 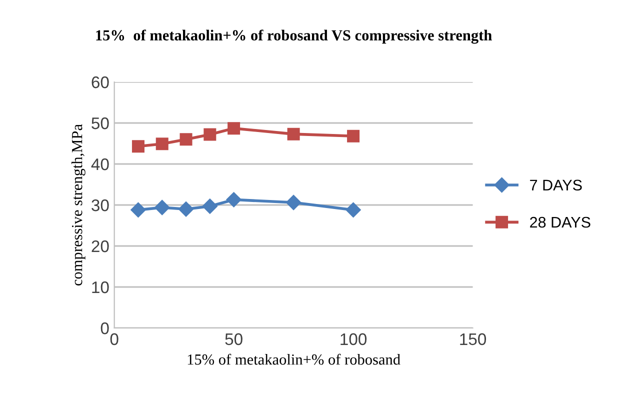 I want to click on chart-title: 15% of metakaolin+% of robosand VS compressive strength, so click(x=294, y=37).